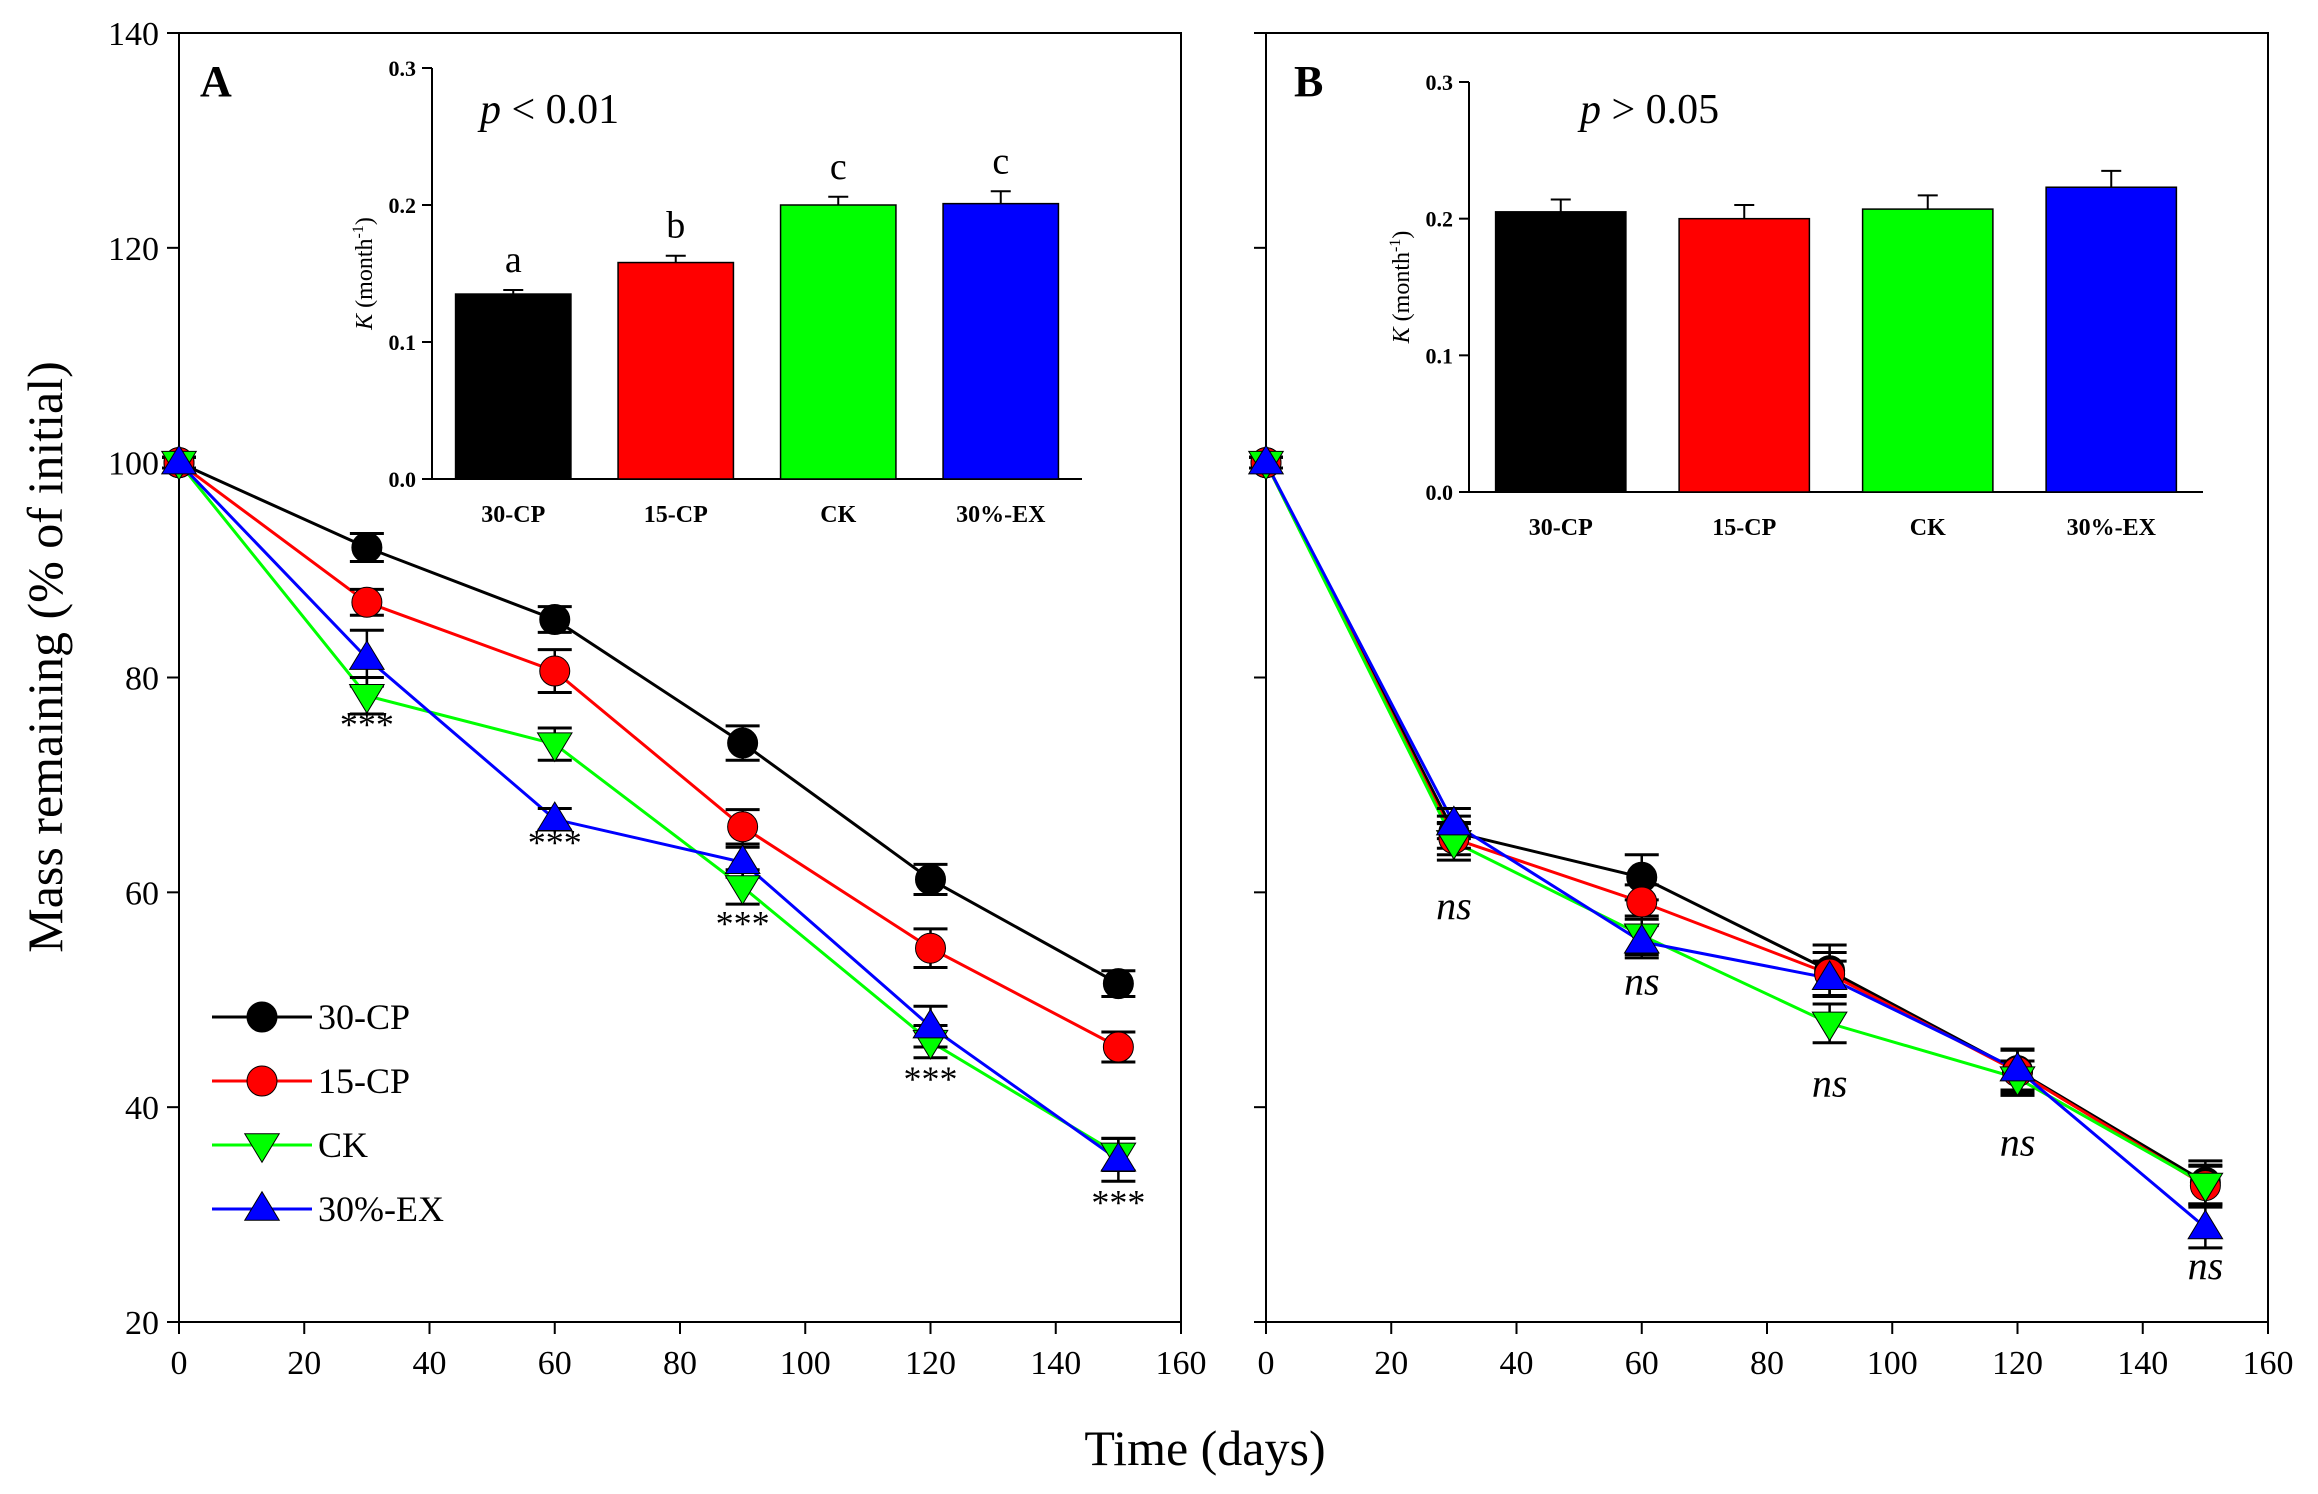 The width and height of the screenshot is (2318, 1494). What do you see at coordinates (262, 1148) in the screenshot?
I see `legend-marker-ck` at bounding box center [262, 1148].